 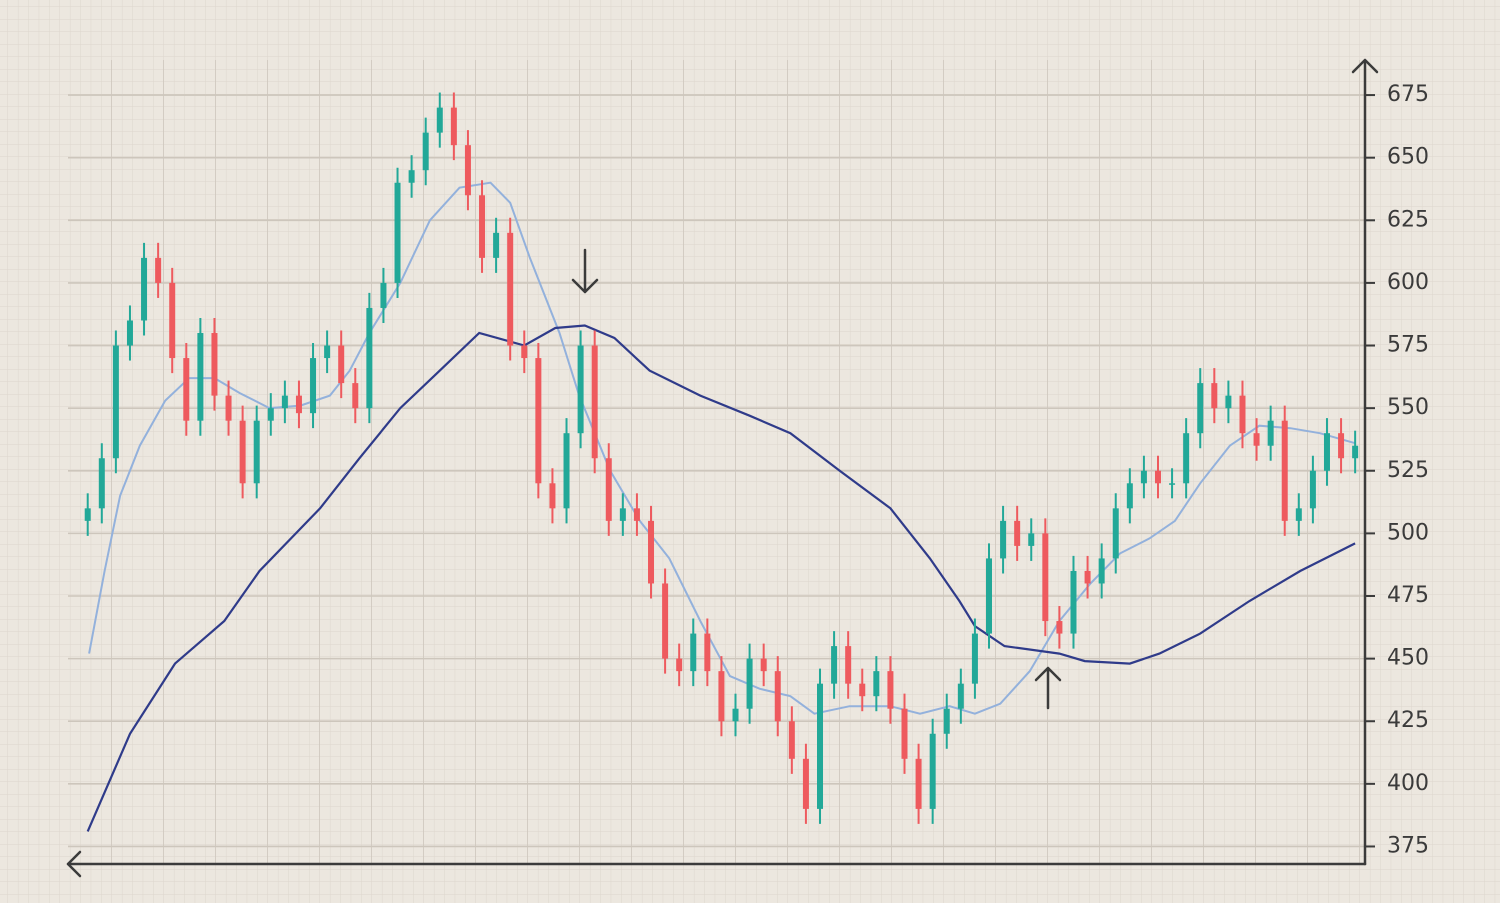 I want to click on y-tick-label: 400, so click(x=1408, y=783).